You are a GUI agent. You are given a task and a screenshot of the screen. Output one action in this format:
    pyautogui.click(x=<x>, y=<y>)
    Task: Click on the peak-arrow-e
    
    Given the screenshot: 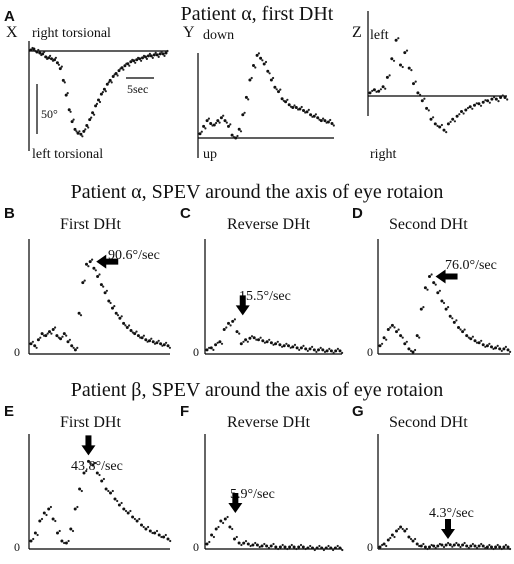 What is the action you would take?
    pyautogui.click(x=88, y=445)
    